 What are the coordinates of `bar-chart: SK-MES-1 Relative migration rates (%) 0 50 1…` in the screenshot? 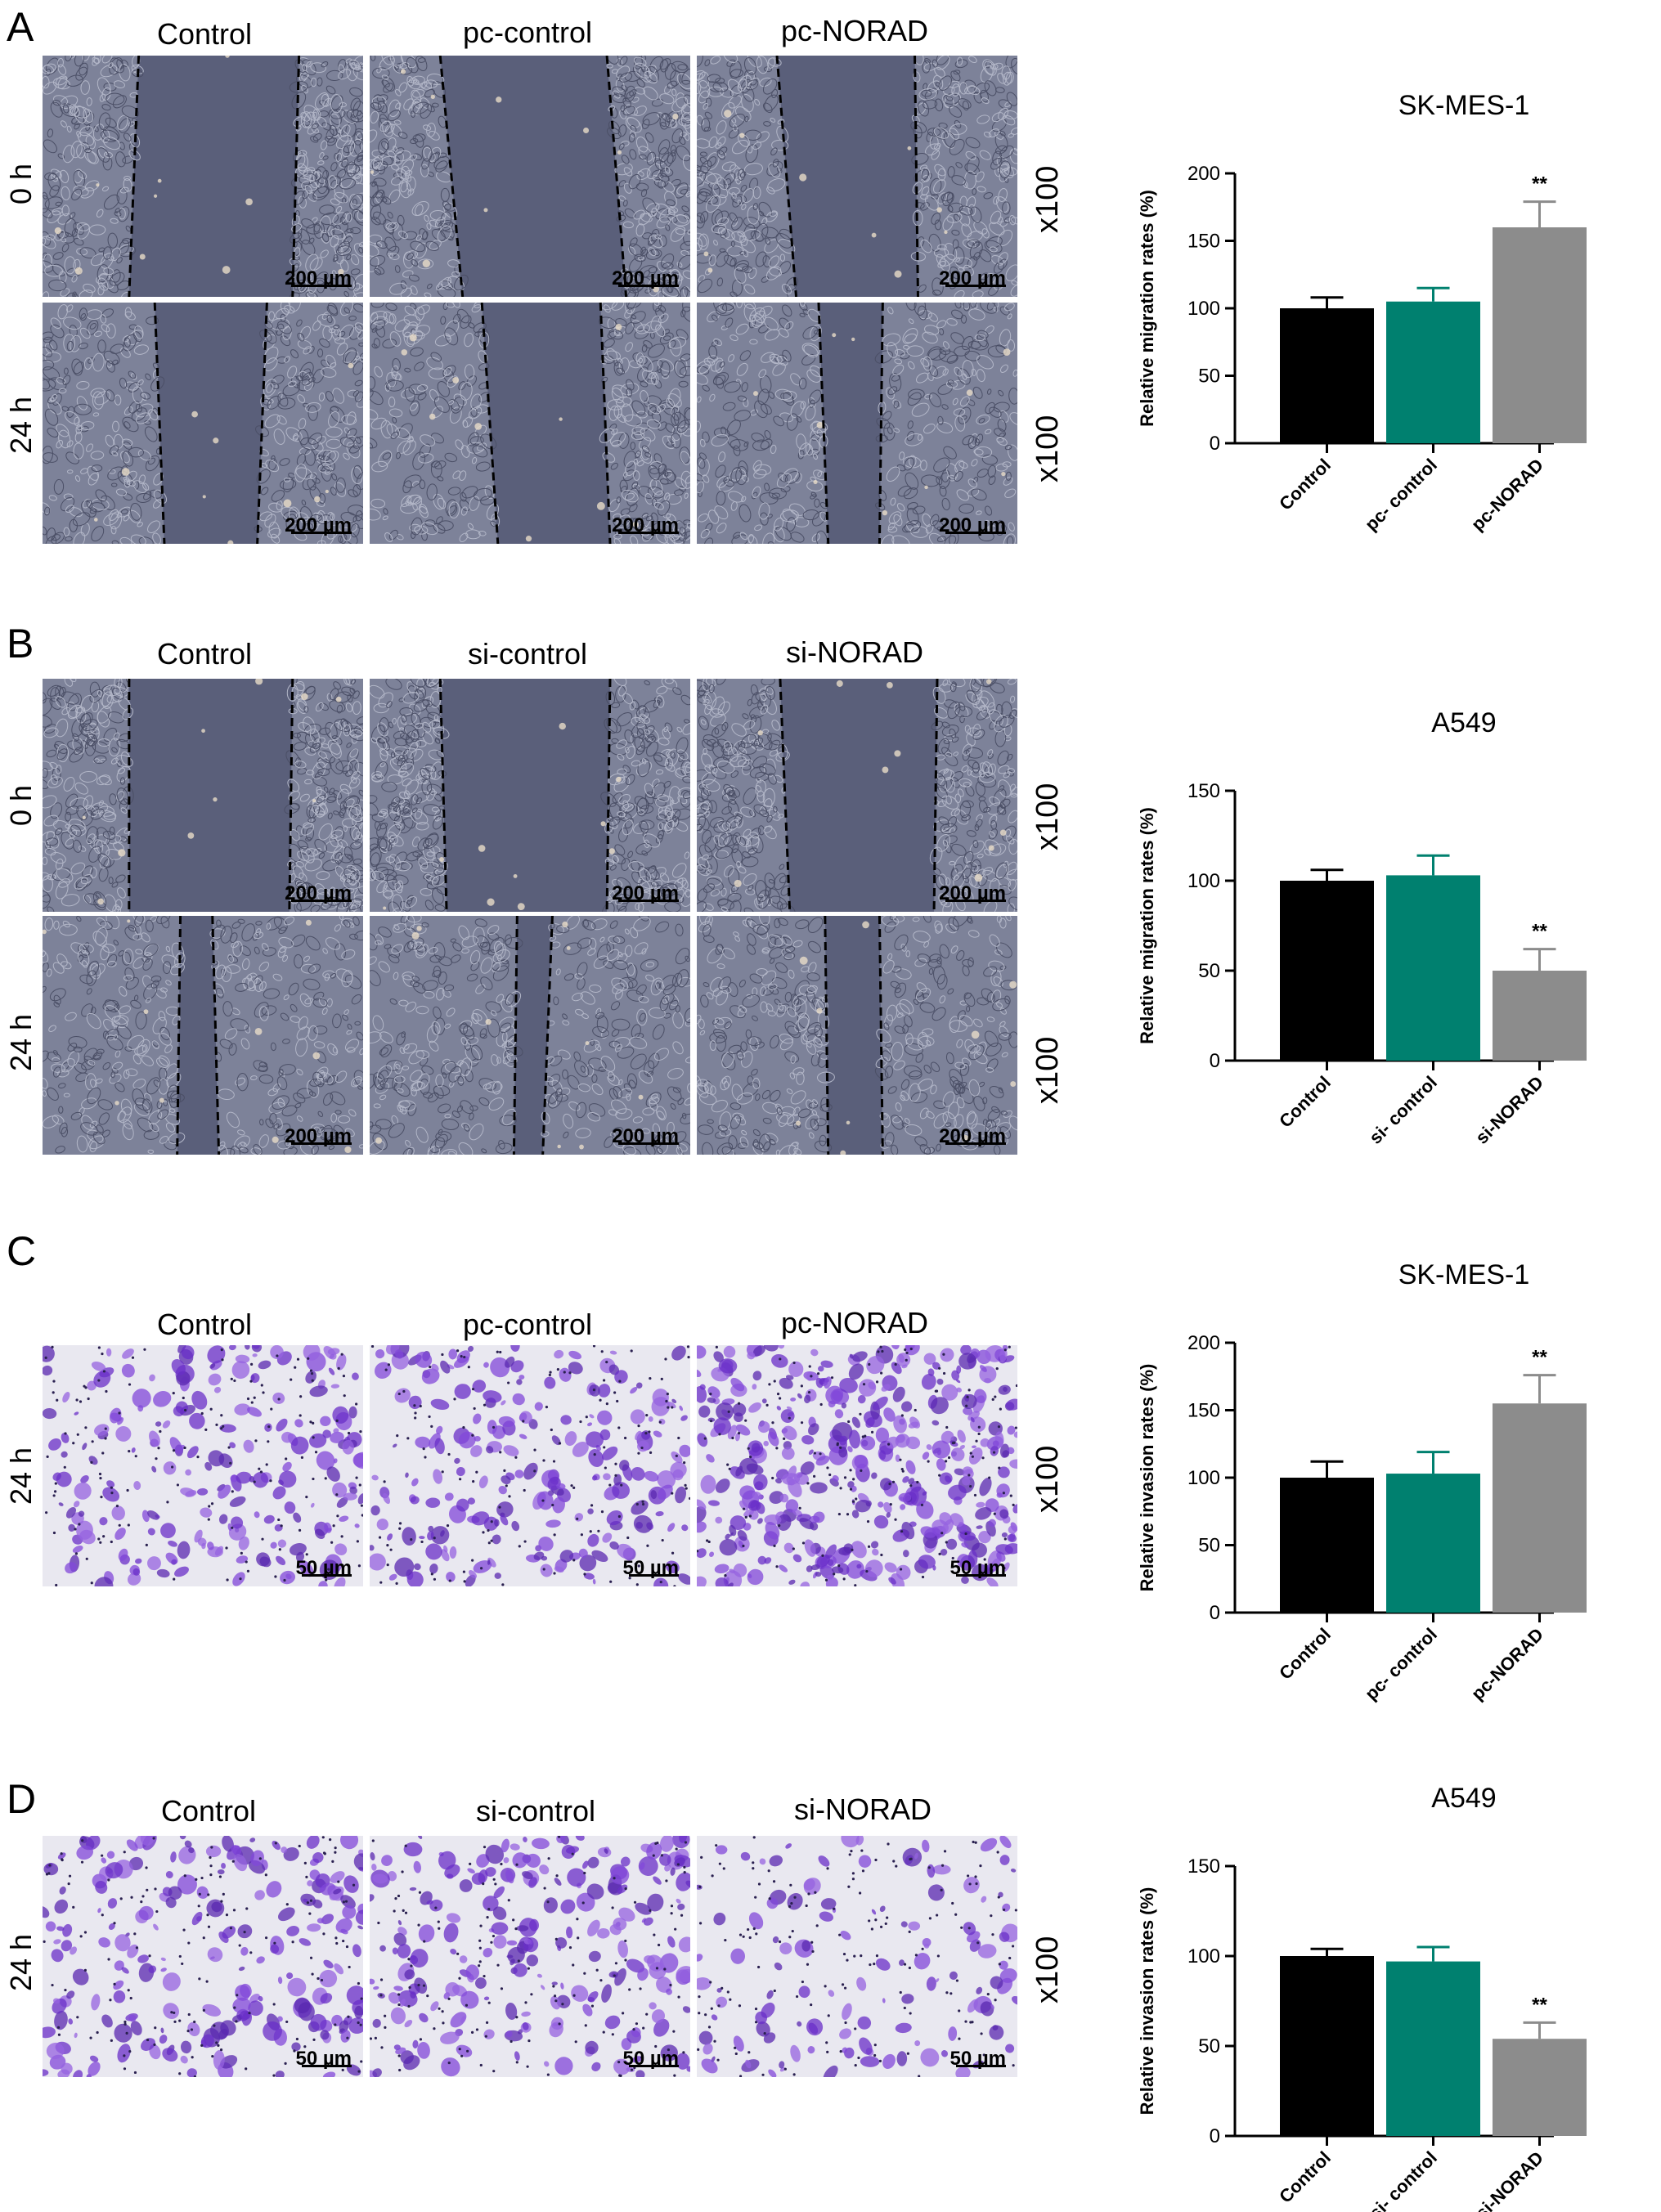 It's located at (1390, 327).